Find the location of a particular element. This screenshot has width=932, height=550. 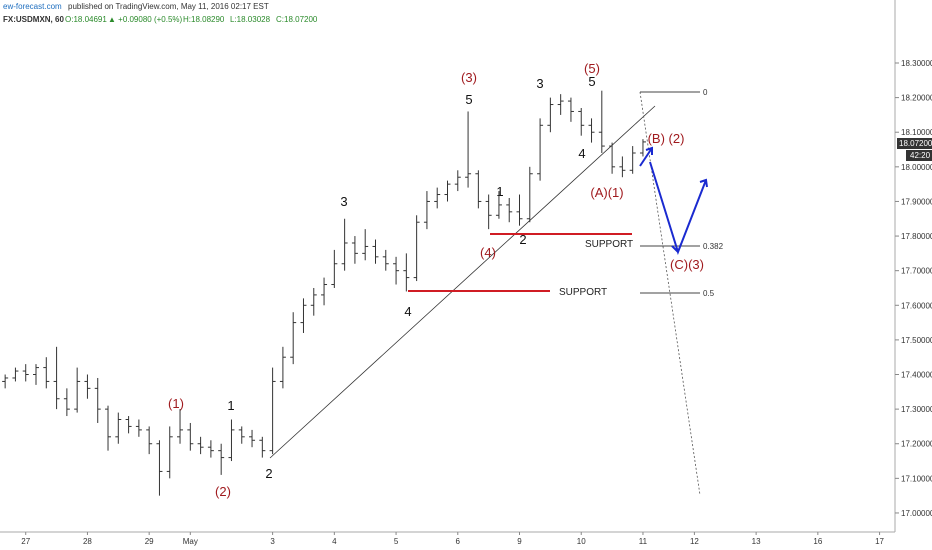

countdown-tag is located at coordinates (919, 155).